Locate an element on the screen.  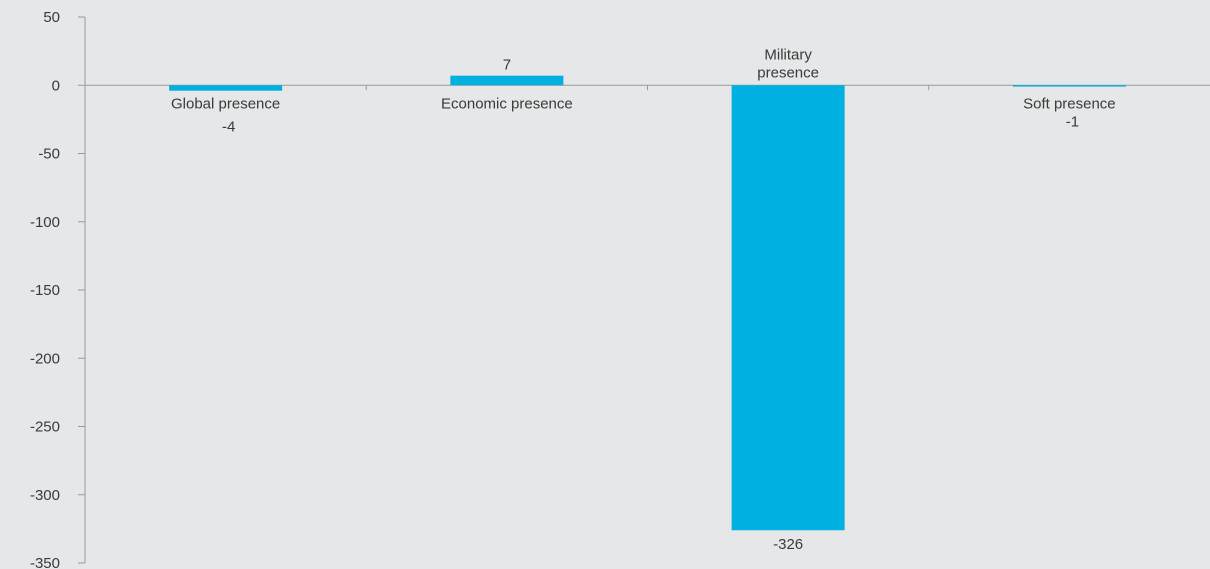
data-label: 7 is located at coordinates (507, 65).